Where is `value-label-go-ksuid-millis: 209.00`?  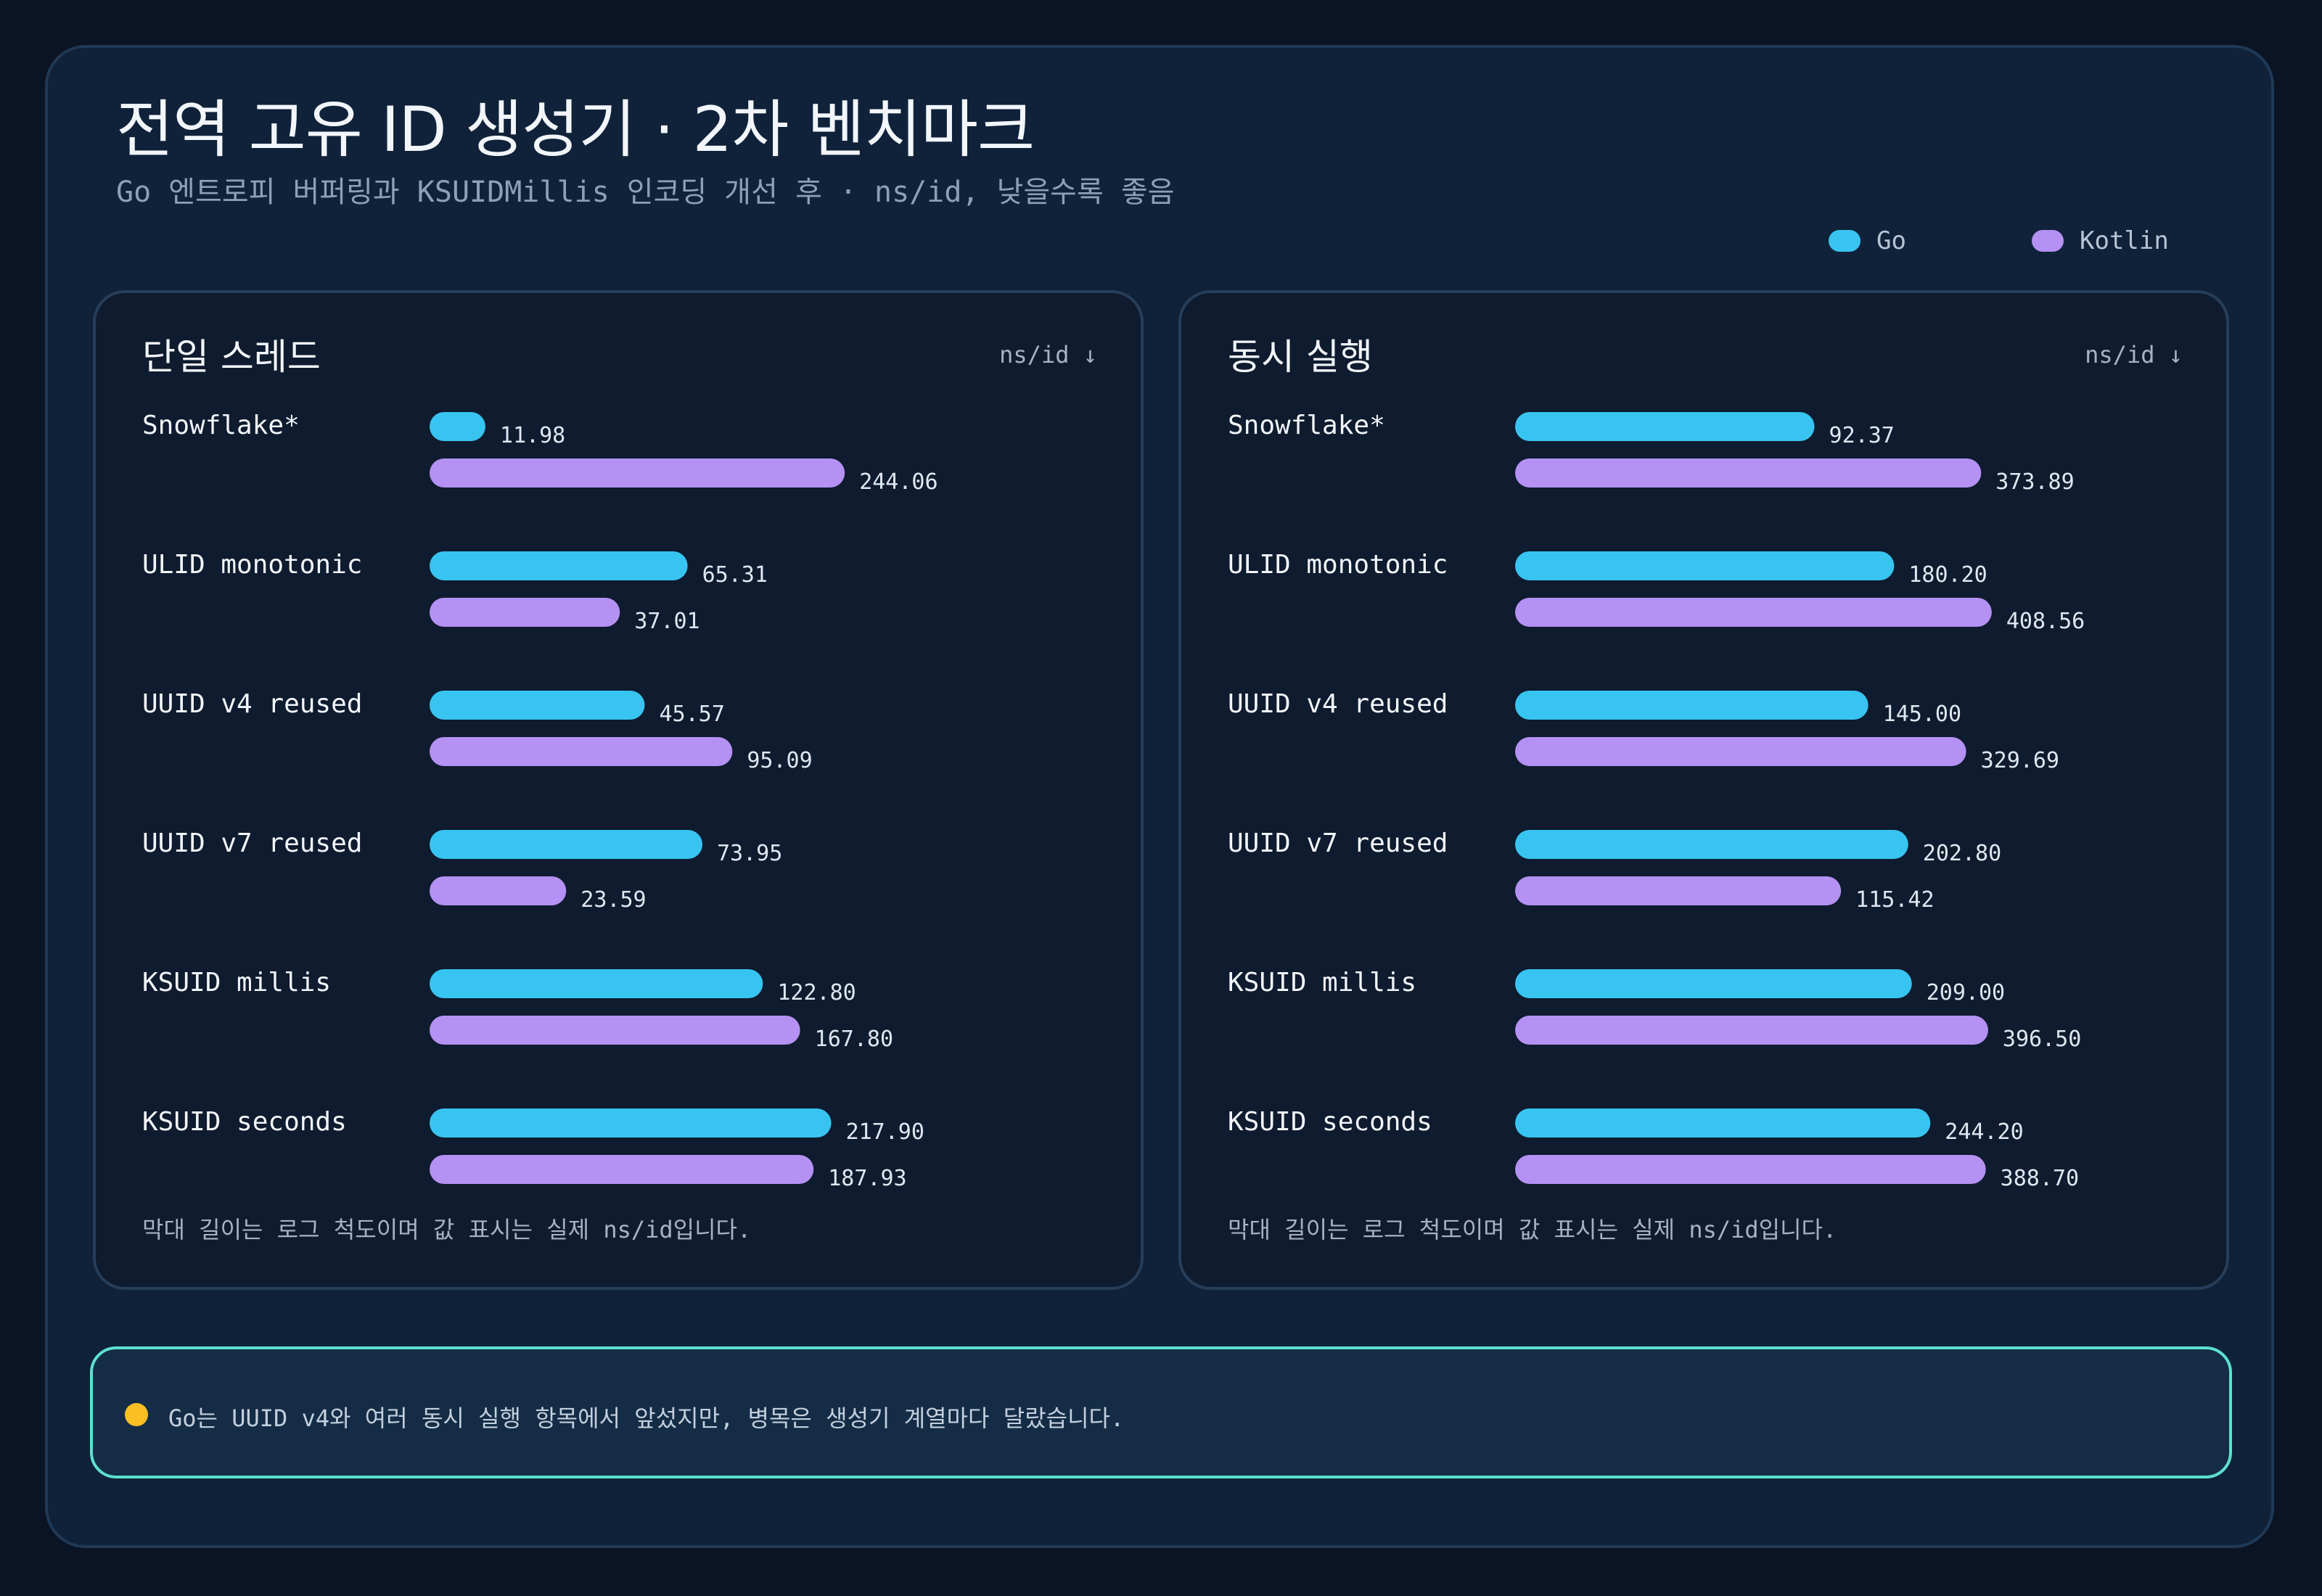 value-label-go-ksuid-millis: 209.00 is located at coordinates (1966, 992).